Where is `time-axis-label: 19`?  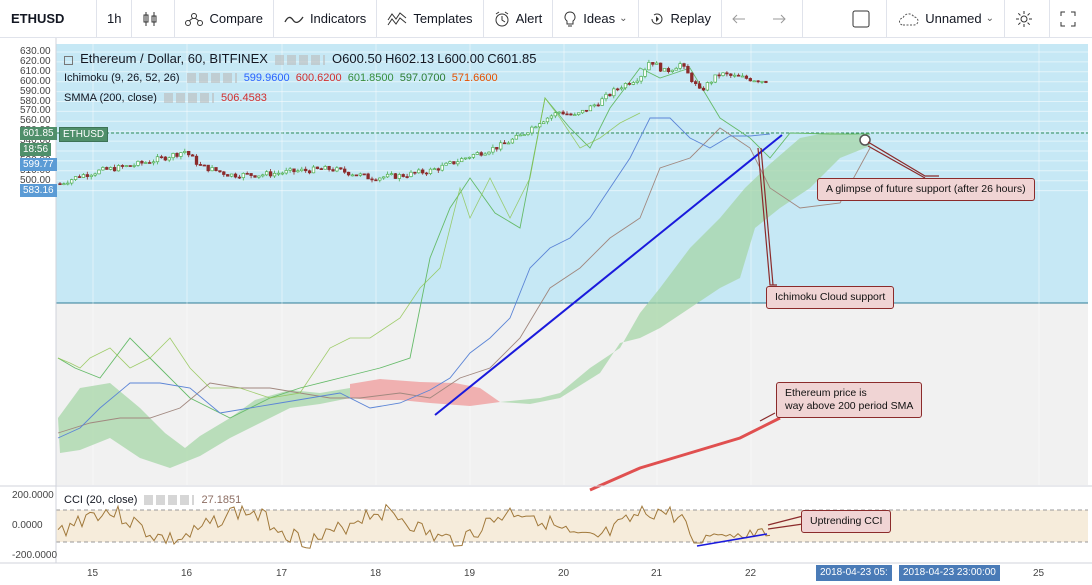 time-axis-label: 19 is located at coordinates (470, 573).